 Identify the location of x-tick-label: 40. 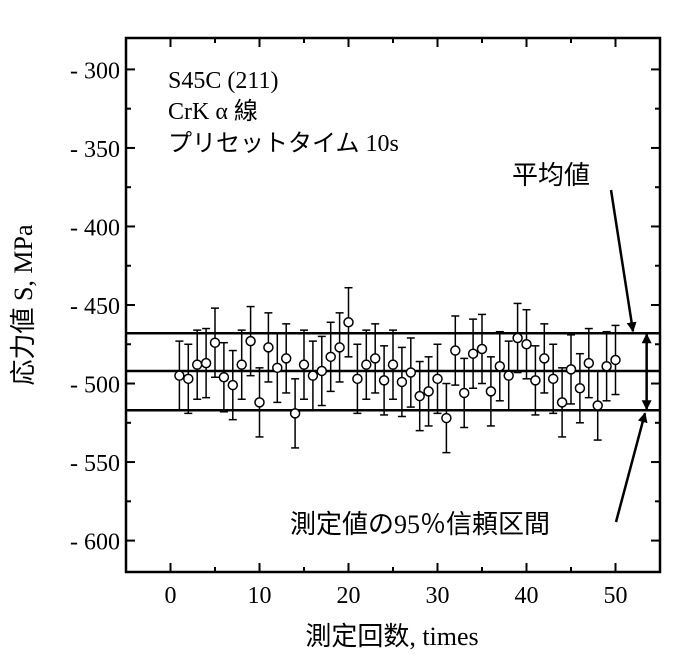
(527, 596).